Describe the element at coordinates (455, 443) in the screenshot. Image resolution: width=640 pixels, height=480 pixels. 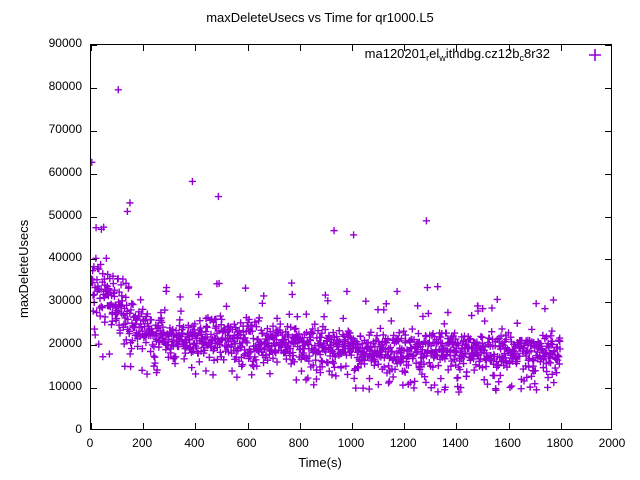
I see `x-tick-label: 1400` at that location.